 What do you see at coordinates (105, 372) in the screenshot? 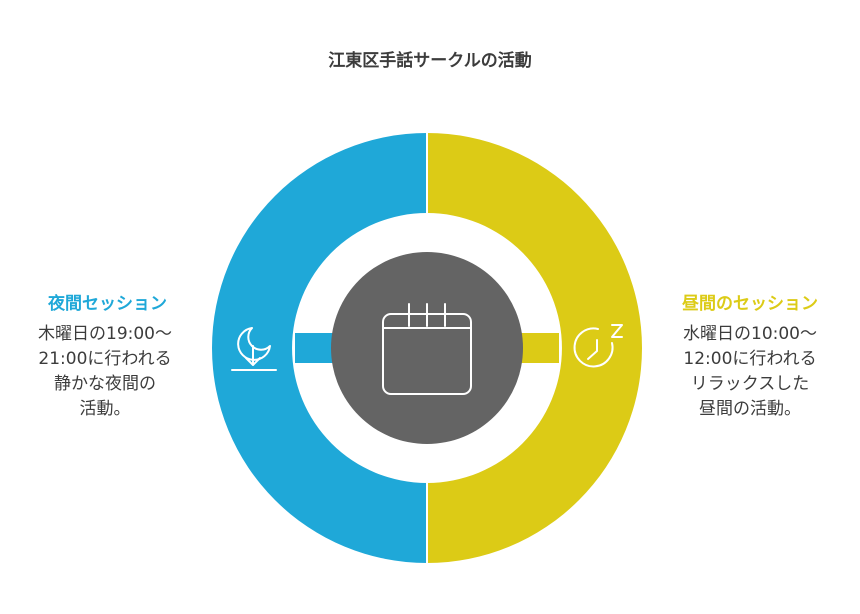
I see `night-session-description: 木曜日の19:00〜 21:00に行われる 静かな夜間の 活動。` at bounding box center [105, 372].